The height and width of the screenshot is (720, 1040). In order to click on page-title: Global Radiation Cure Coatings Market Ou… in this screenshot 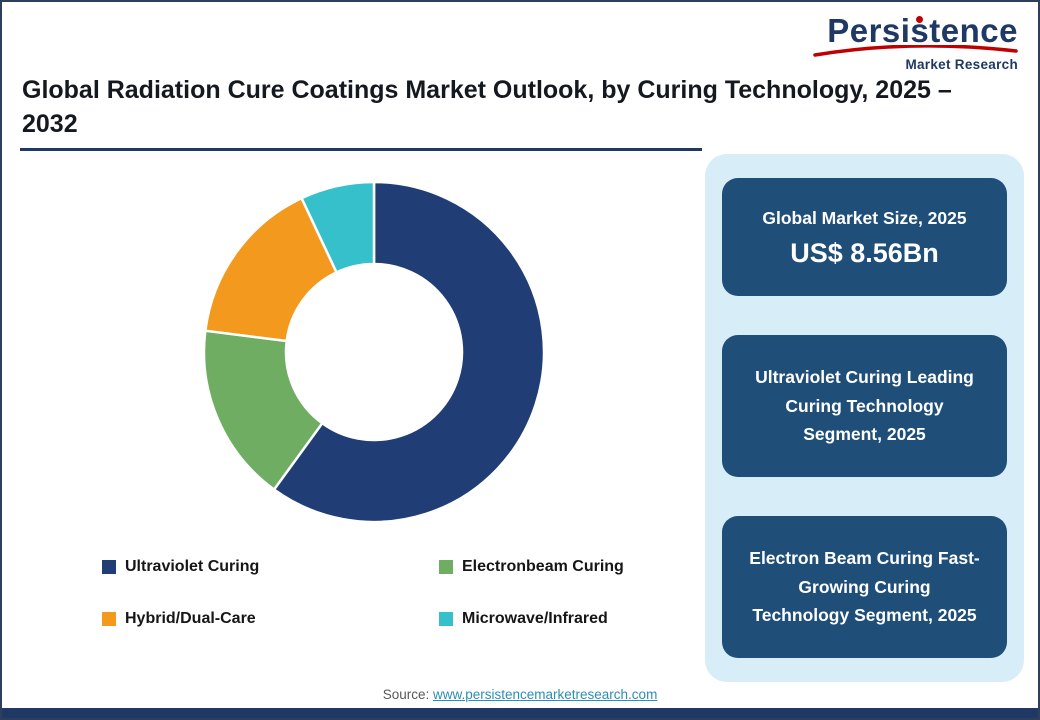, I will do `click(487, 107)`.